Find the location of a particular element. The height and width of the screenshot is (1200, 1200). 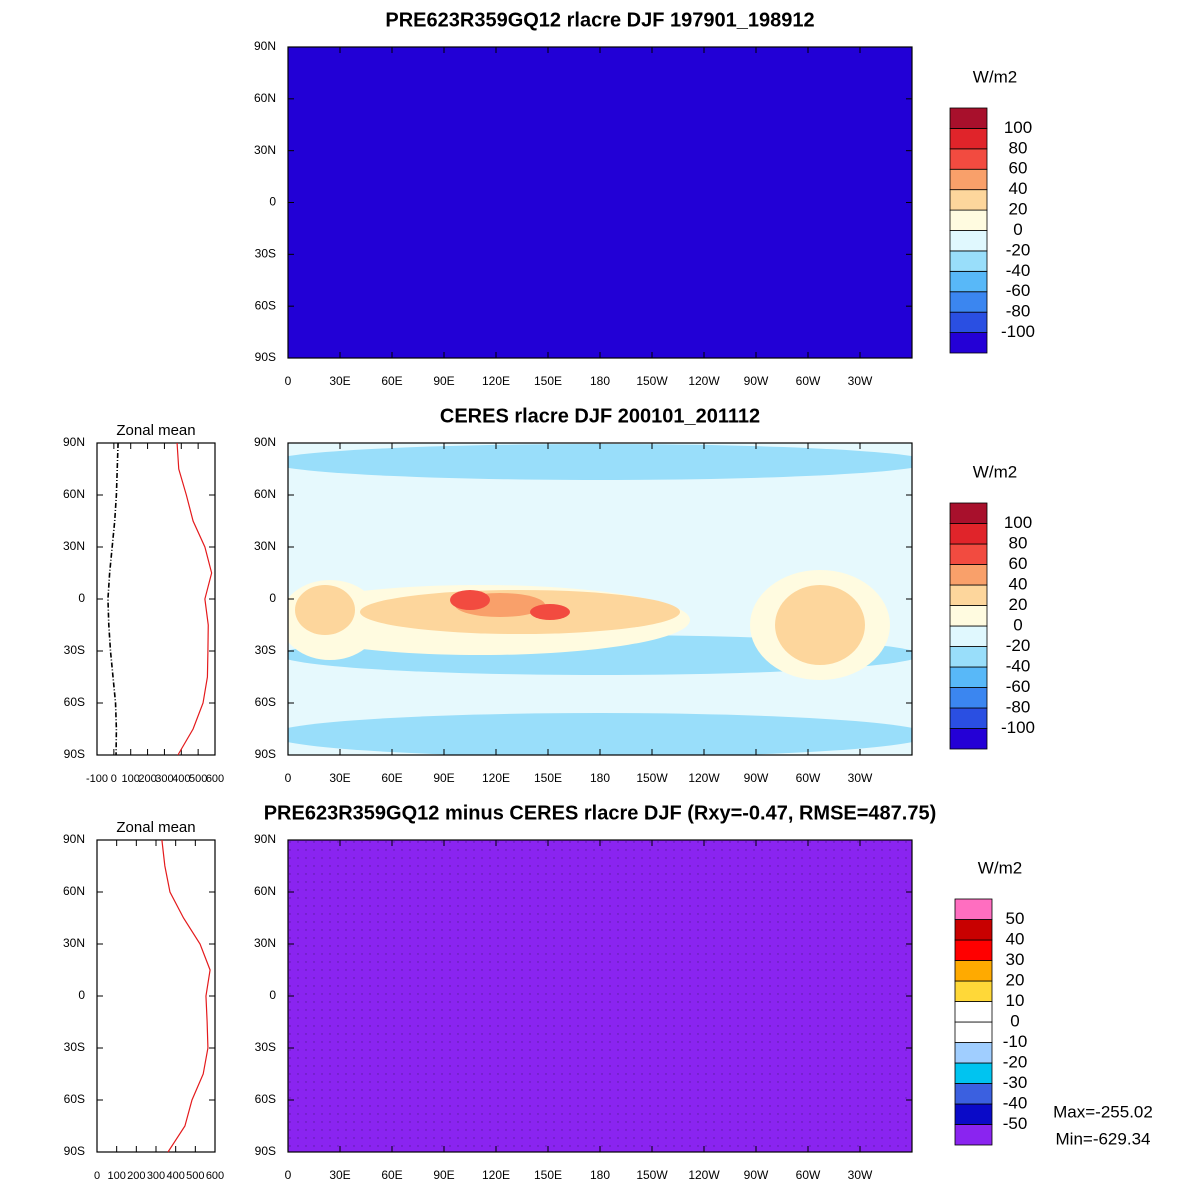

x-tick-label: 100 is located at coordinates (116, 1176).